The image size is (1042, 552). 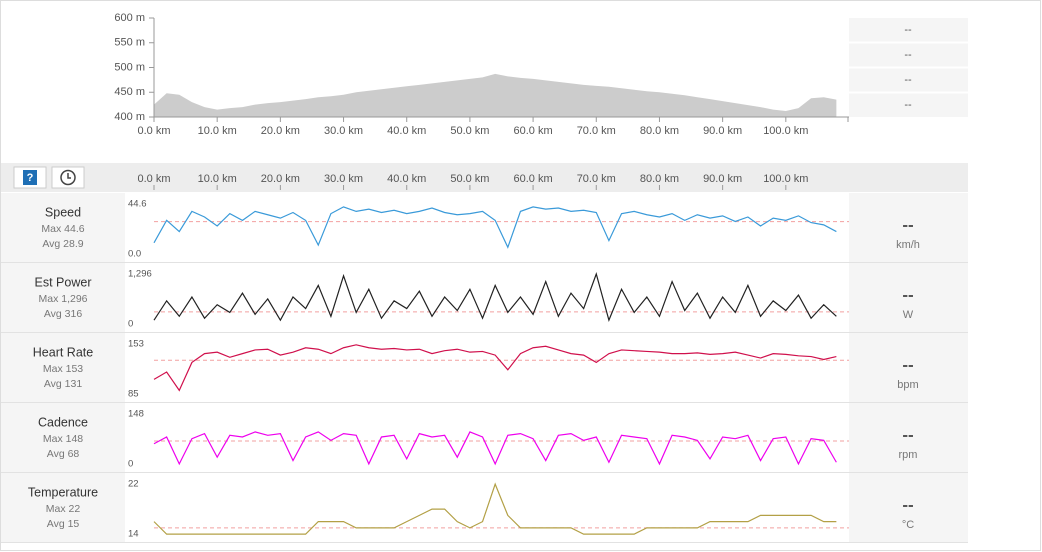 I want to click on stream-unit: W, so click(x=908, y=315).